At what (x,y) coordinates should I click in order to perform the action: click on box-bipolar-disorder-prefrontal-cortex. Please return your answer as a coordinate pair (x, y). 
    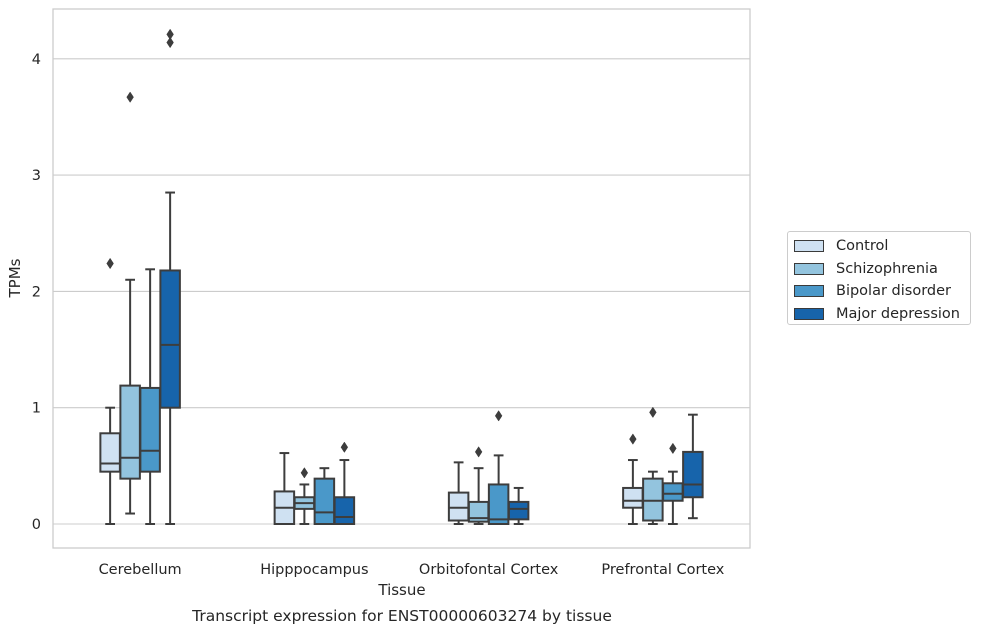
    Looking at the image, I should click on (673, 483).